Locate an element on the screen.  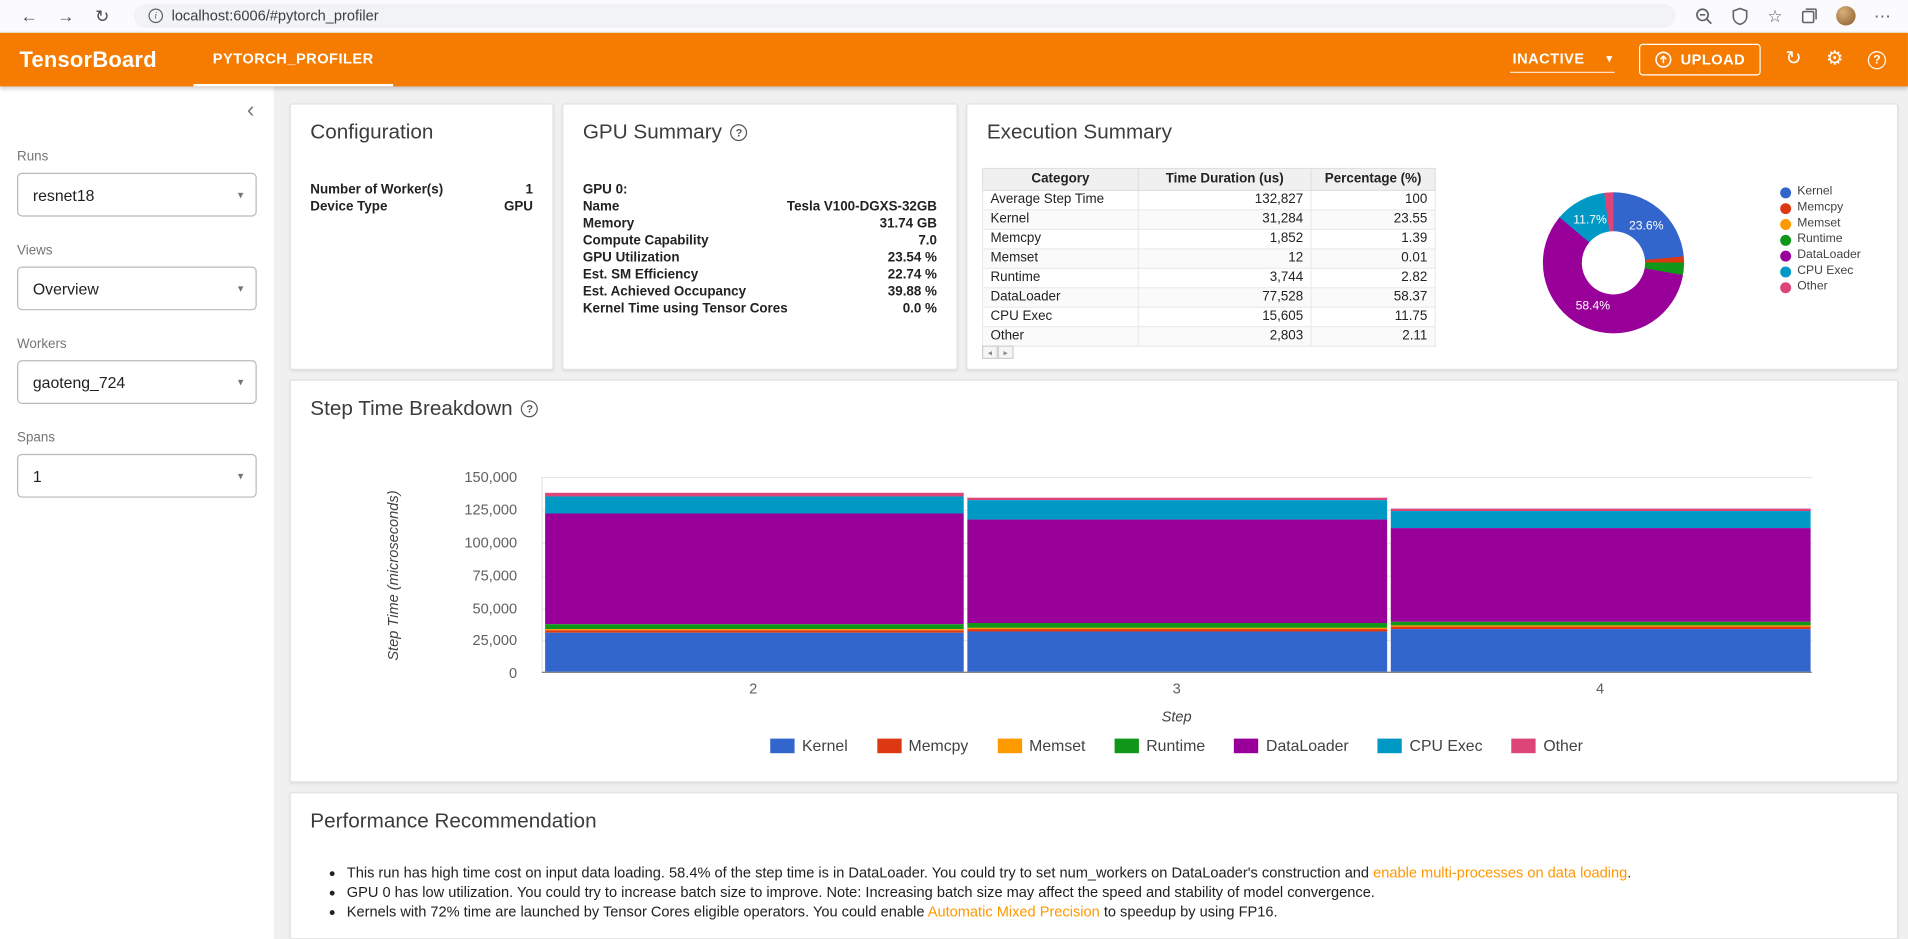
sidebar-collapse-icon: ‹ is located at coordinates (251, 109).